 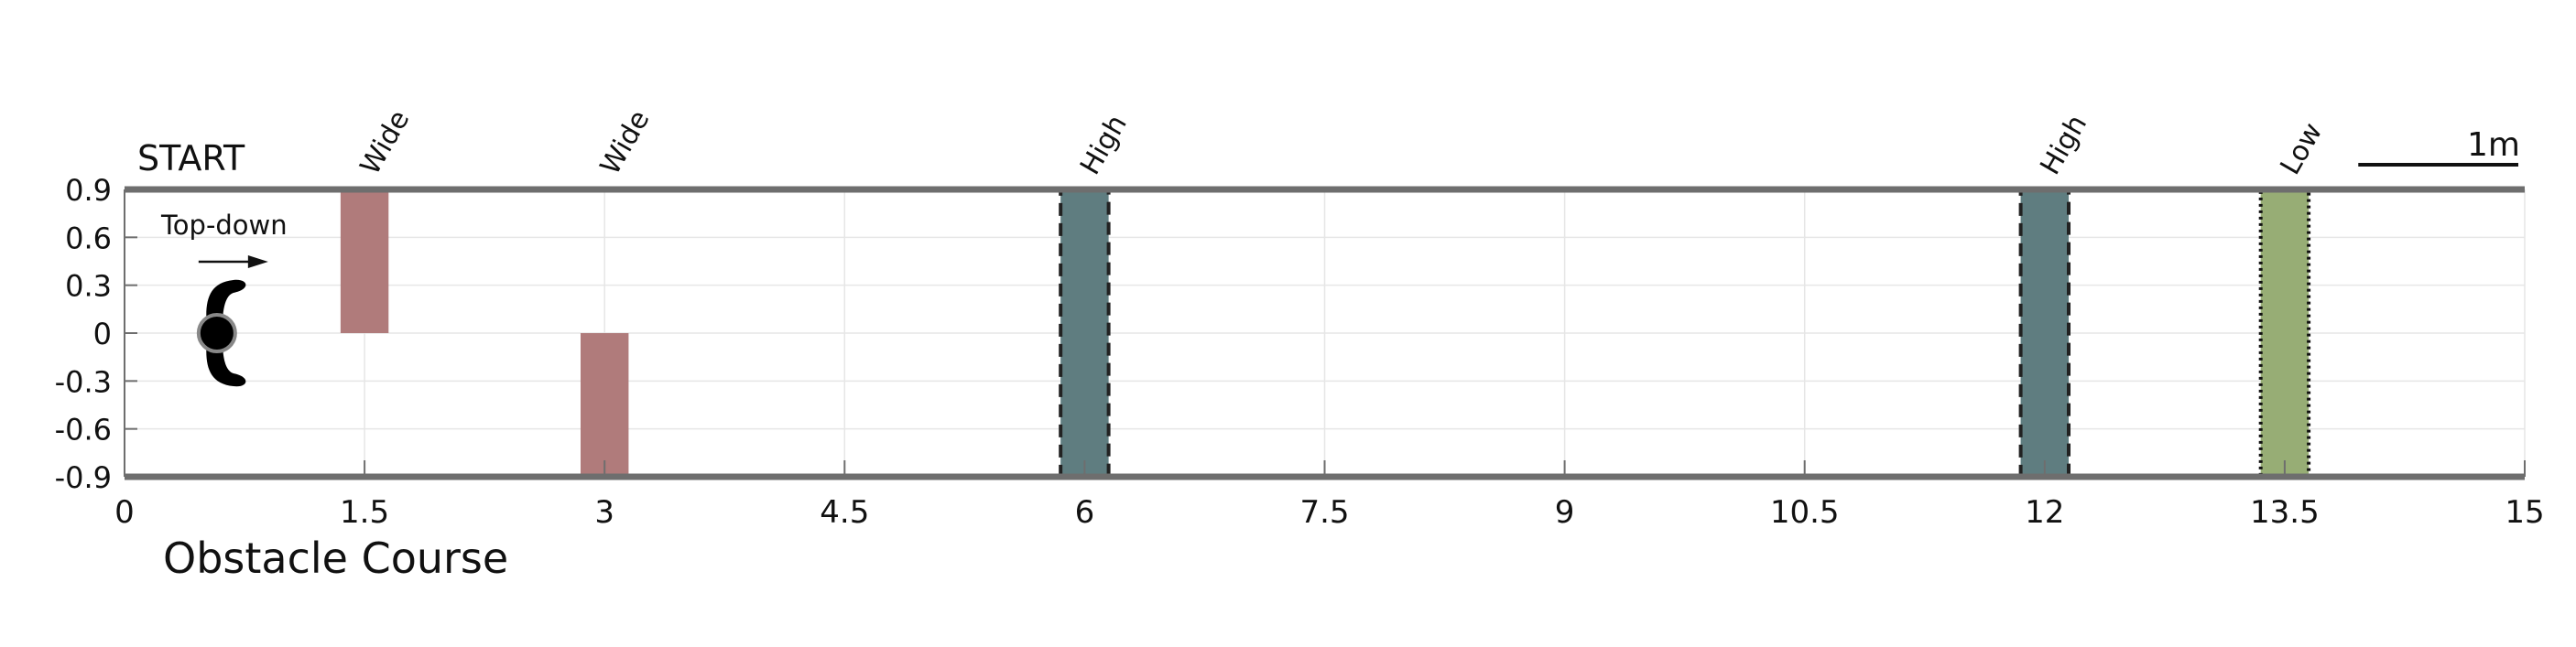 I want to click on y-tick-label: -0.9, so click(x=83, y=478).